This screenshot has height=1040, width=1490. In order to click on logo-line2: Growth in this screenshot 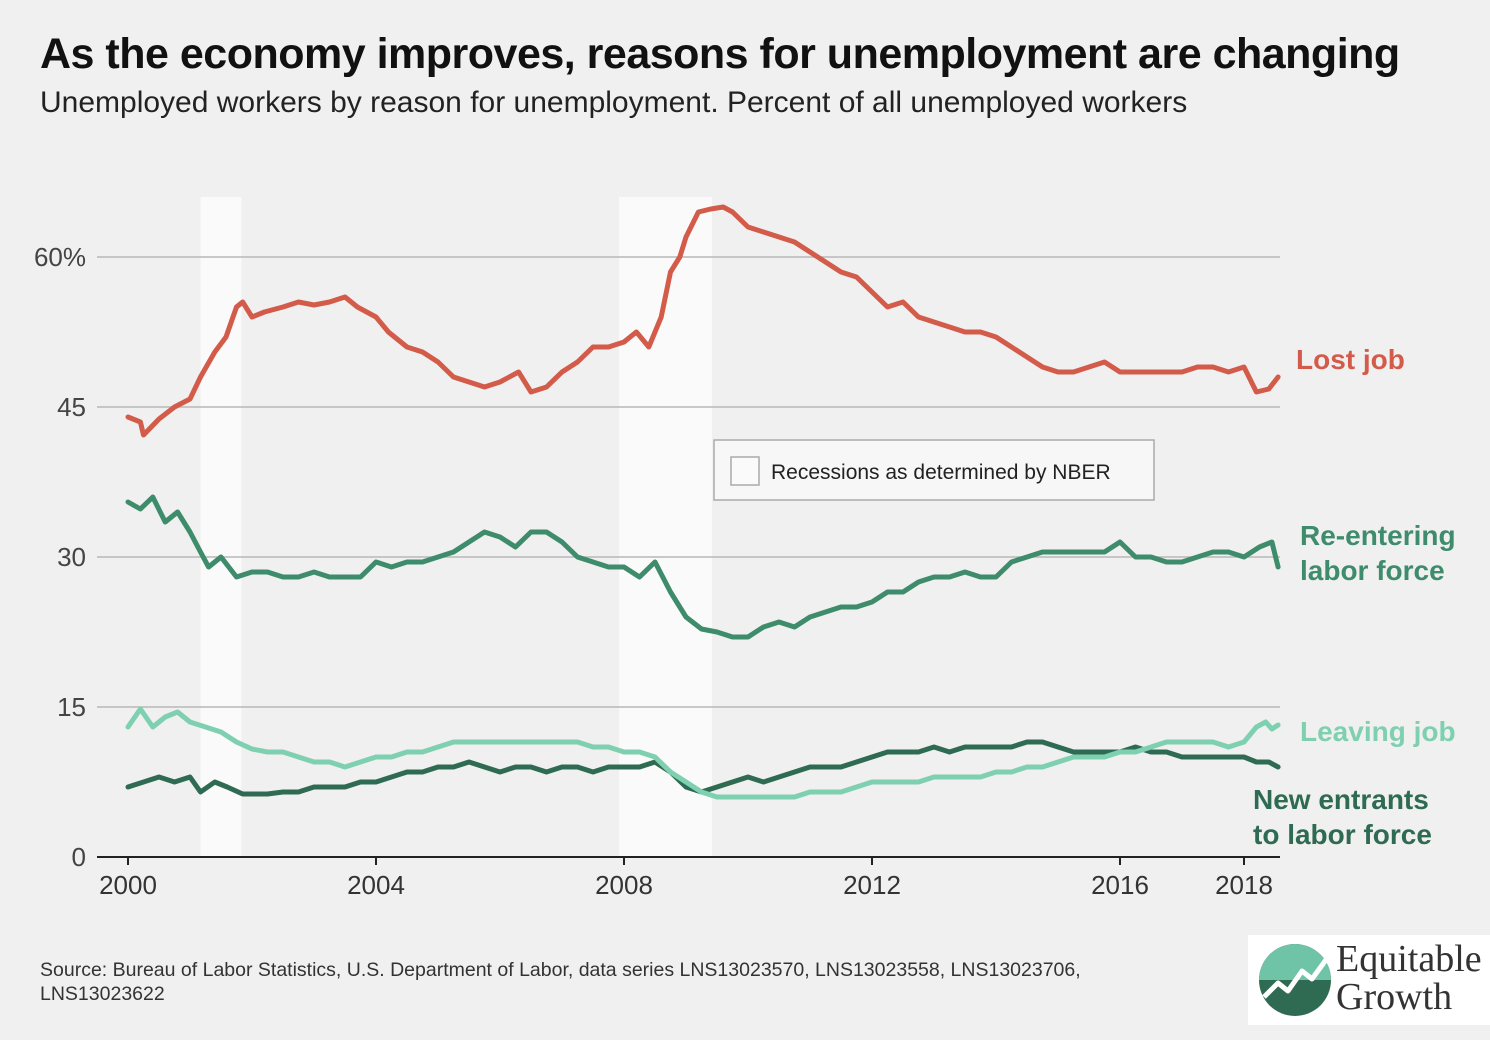, I will do `click(1394, 997)`.